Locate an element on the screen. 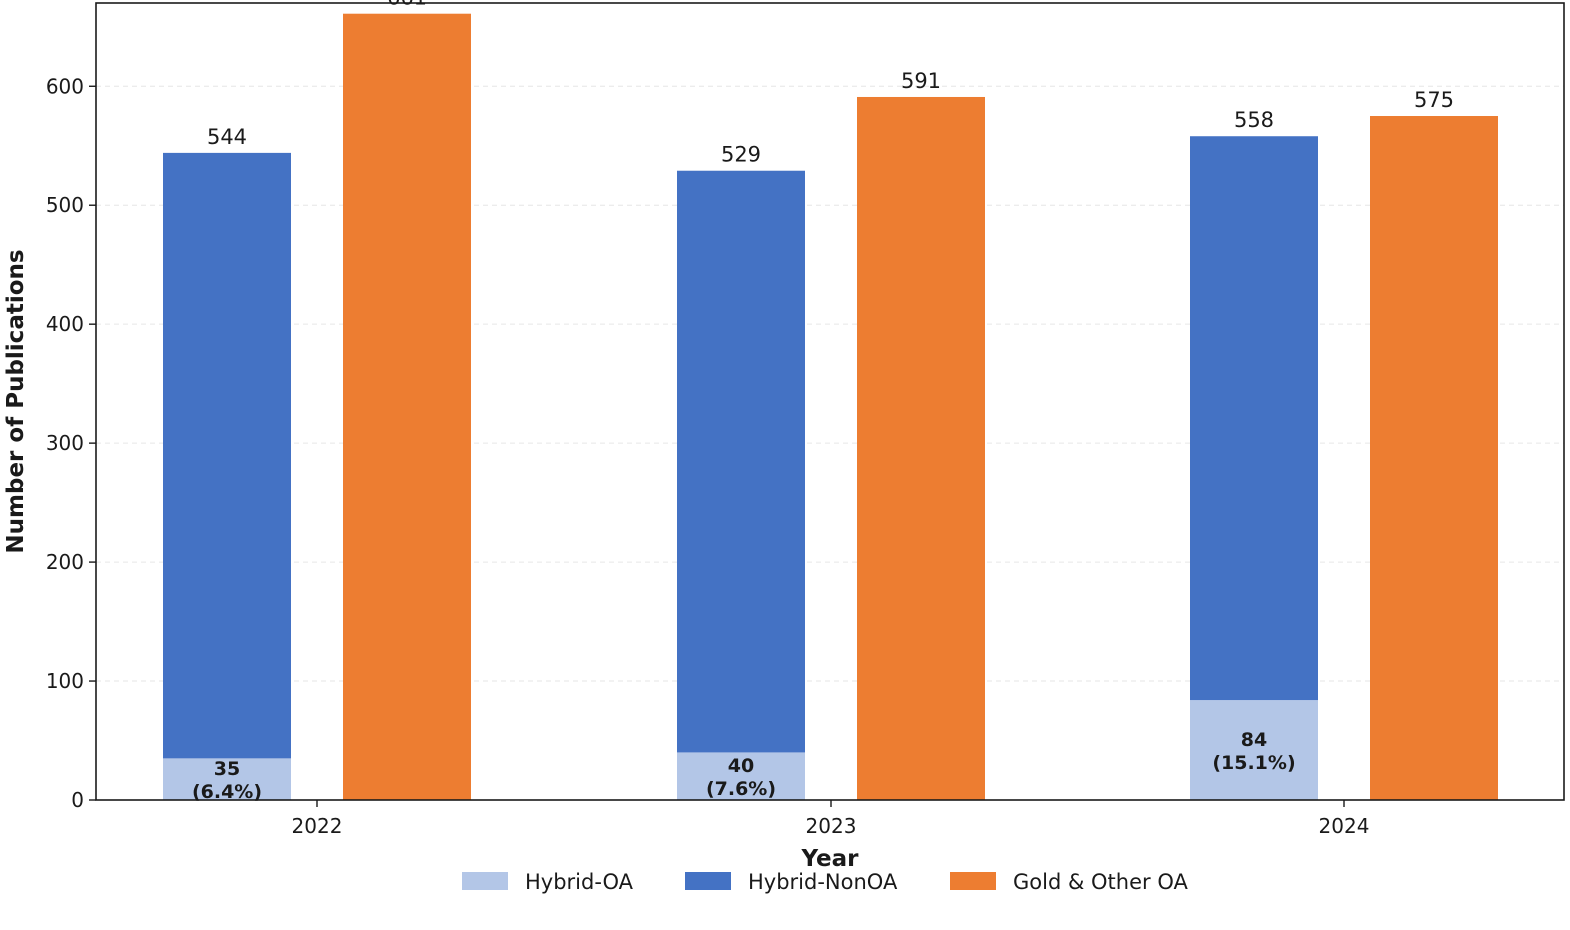 Image resolution: width=1570 pixels, height=930 pixels. hybrid-oa-percent-label: (6.4%) is located at coordinates (227, 792).